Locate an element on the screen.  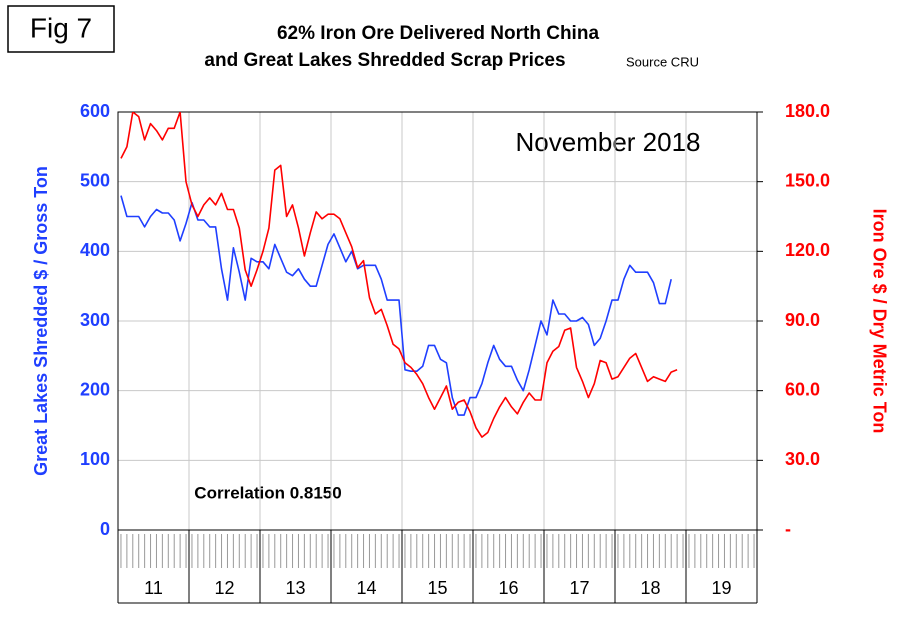
x-tick-label: 14 is located at coordinates (366, 588).